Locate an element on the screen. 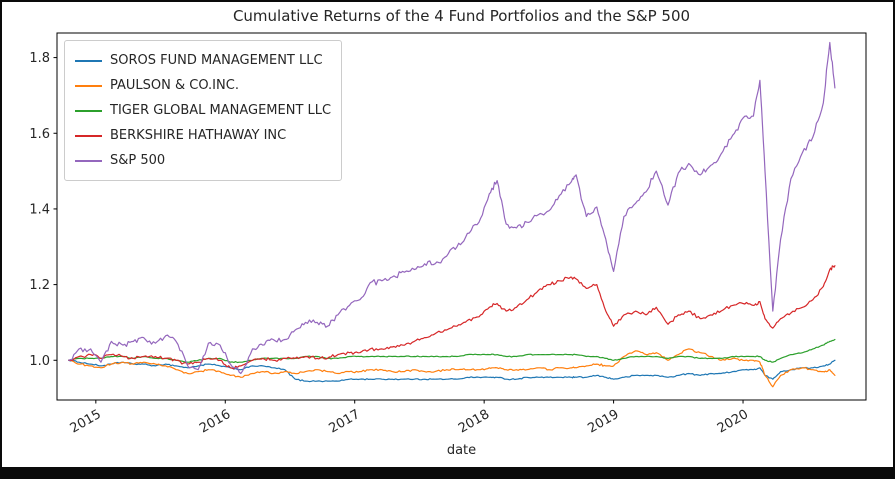 The width and height of the screenshot is (895, 479). legend-label: PAULSON & CO.INC. is located at coordinates (174, 85).